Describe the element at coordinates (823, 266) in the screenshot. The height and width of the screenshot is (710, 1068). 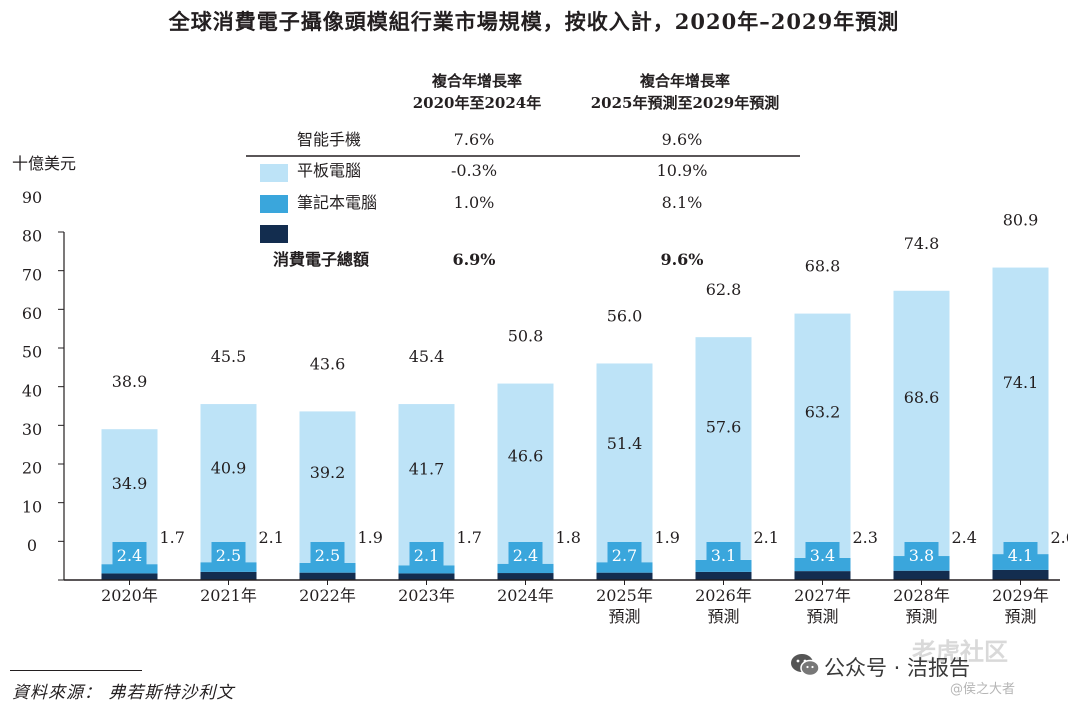
I see `data-label-total: 68.8` at that location.